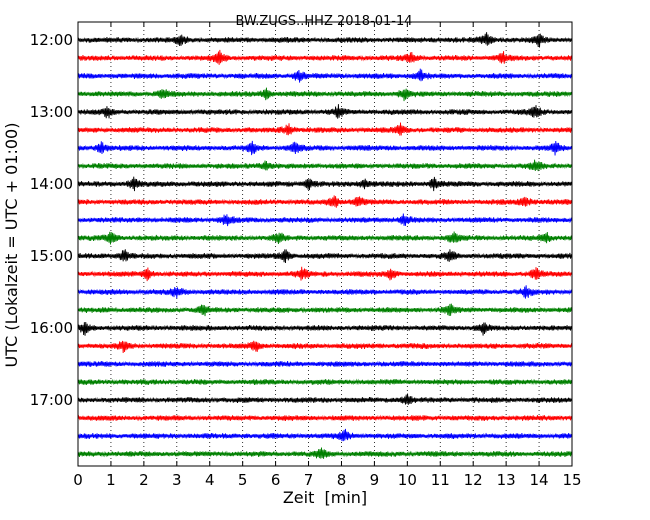 The height and width of the screenshot is (520, 650). What do you see at coordinates (325, 292) in the screenshot?
I see `trace-15:30` at bounding box center [325, 292].